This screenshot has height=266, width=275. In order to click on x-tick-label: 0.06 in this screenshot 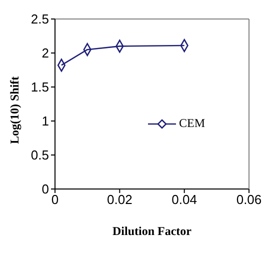, I will do `click(249, 200)`.